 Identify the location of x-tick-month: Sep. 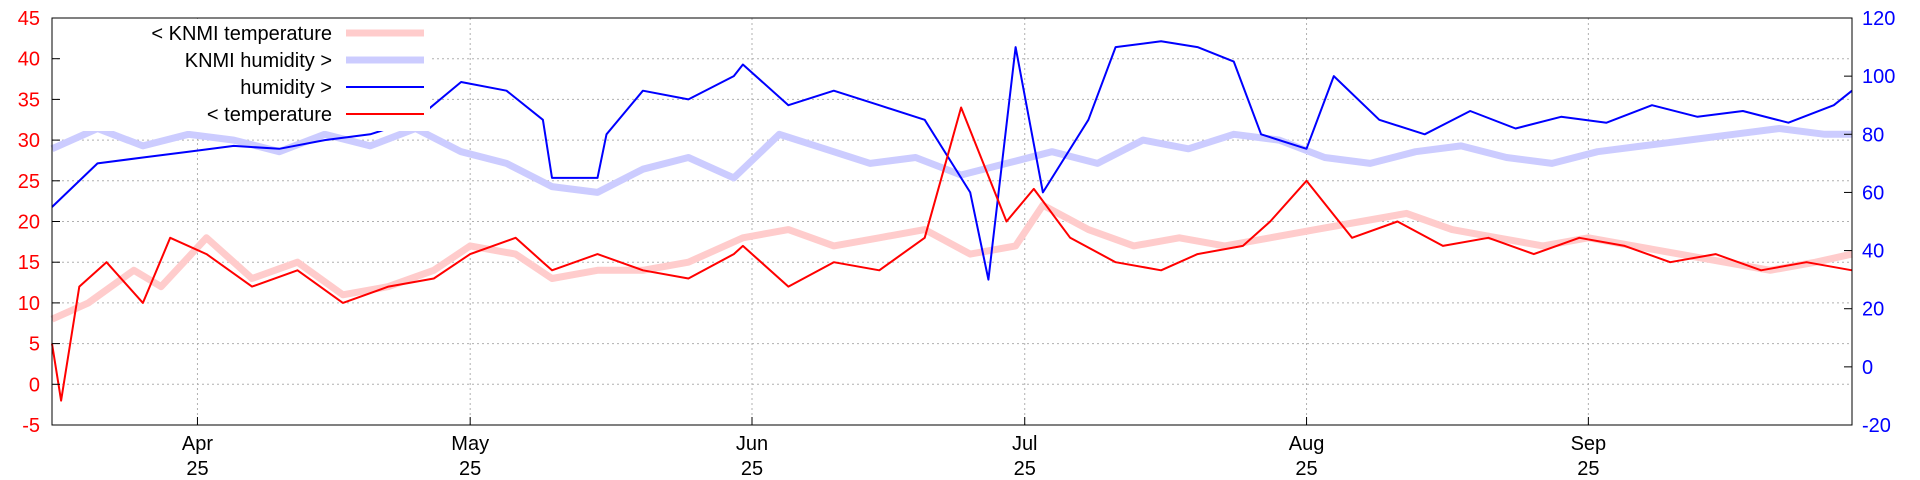
(1589, 444).